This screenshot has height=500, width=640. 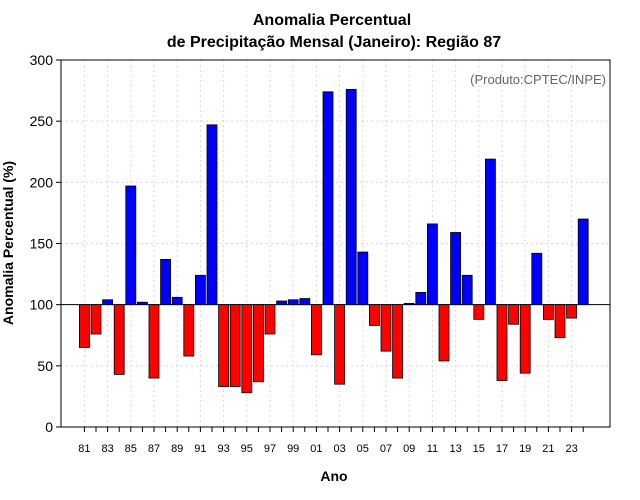 I want to click on bar-1981, so click(x=84, y=326).